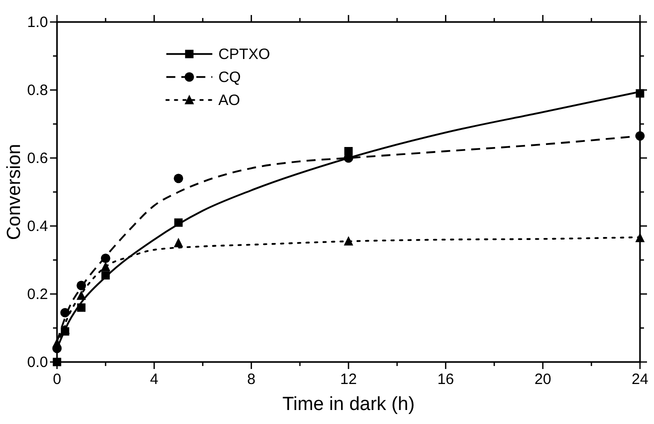 The height and width of the screenshot is (424, 654). I want to click on x-axis-title: Time in dark (h), so click(348, 404).